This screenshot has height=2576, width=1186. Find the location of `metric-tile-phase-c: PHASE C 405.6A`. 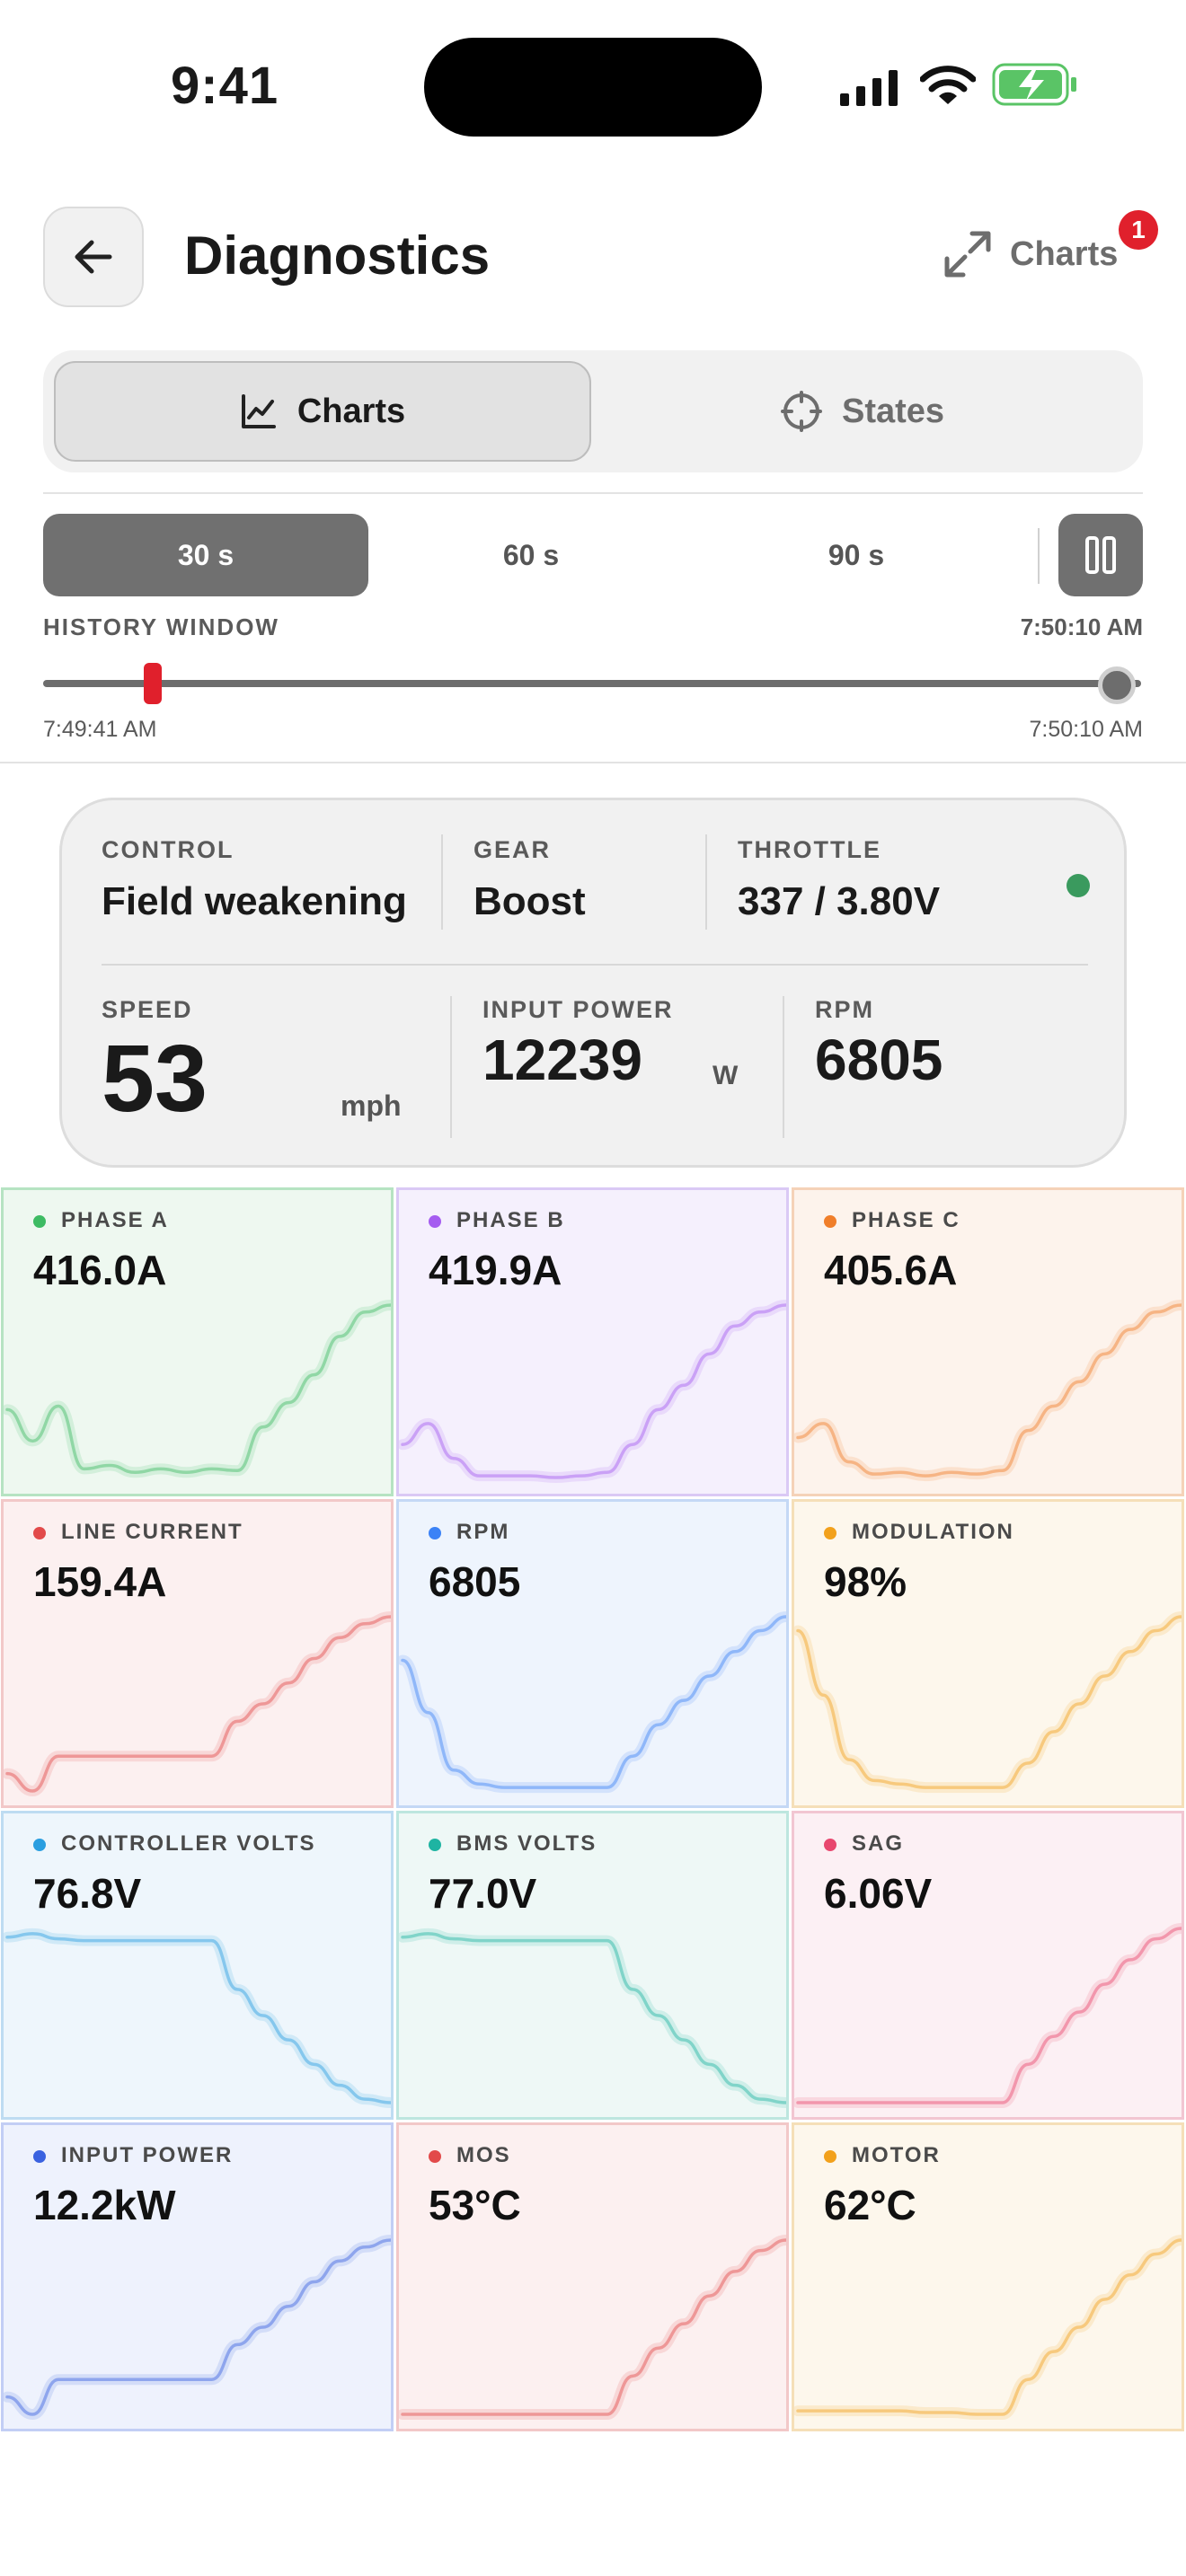

metric-tile-phase-c: PHASE C 405.6A is located at coordinates (988, 1341).